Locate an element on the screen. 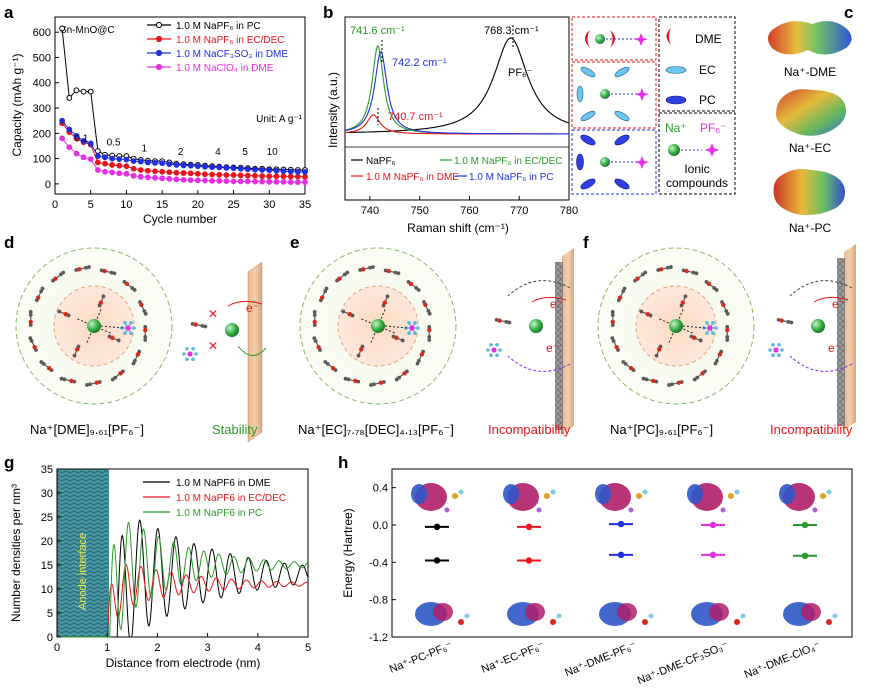  panel-c-label-ec: Na⁺-EC is located at coordinates (810, 148).